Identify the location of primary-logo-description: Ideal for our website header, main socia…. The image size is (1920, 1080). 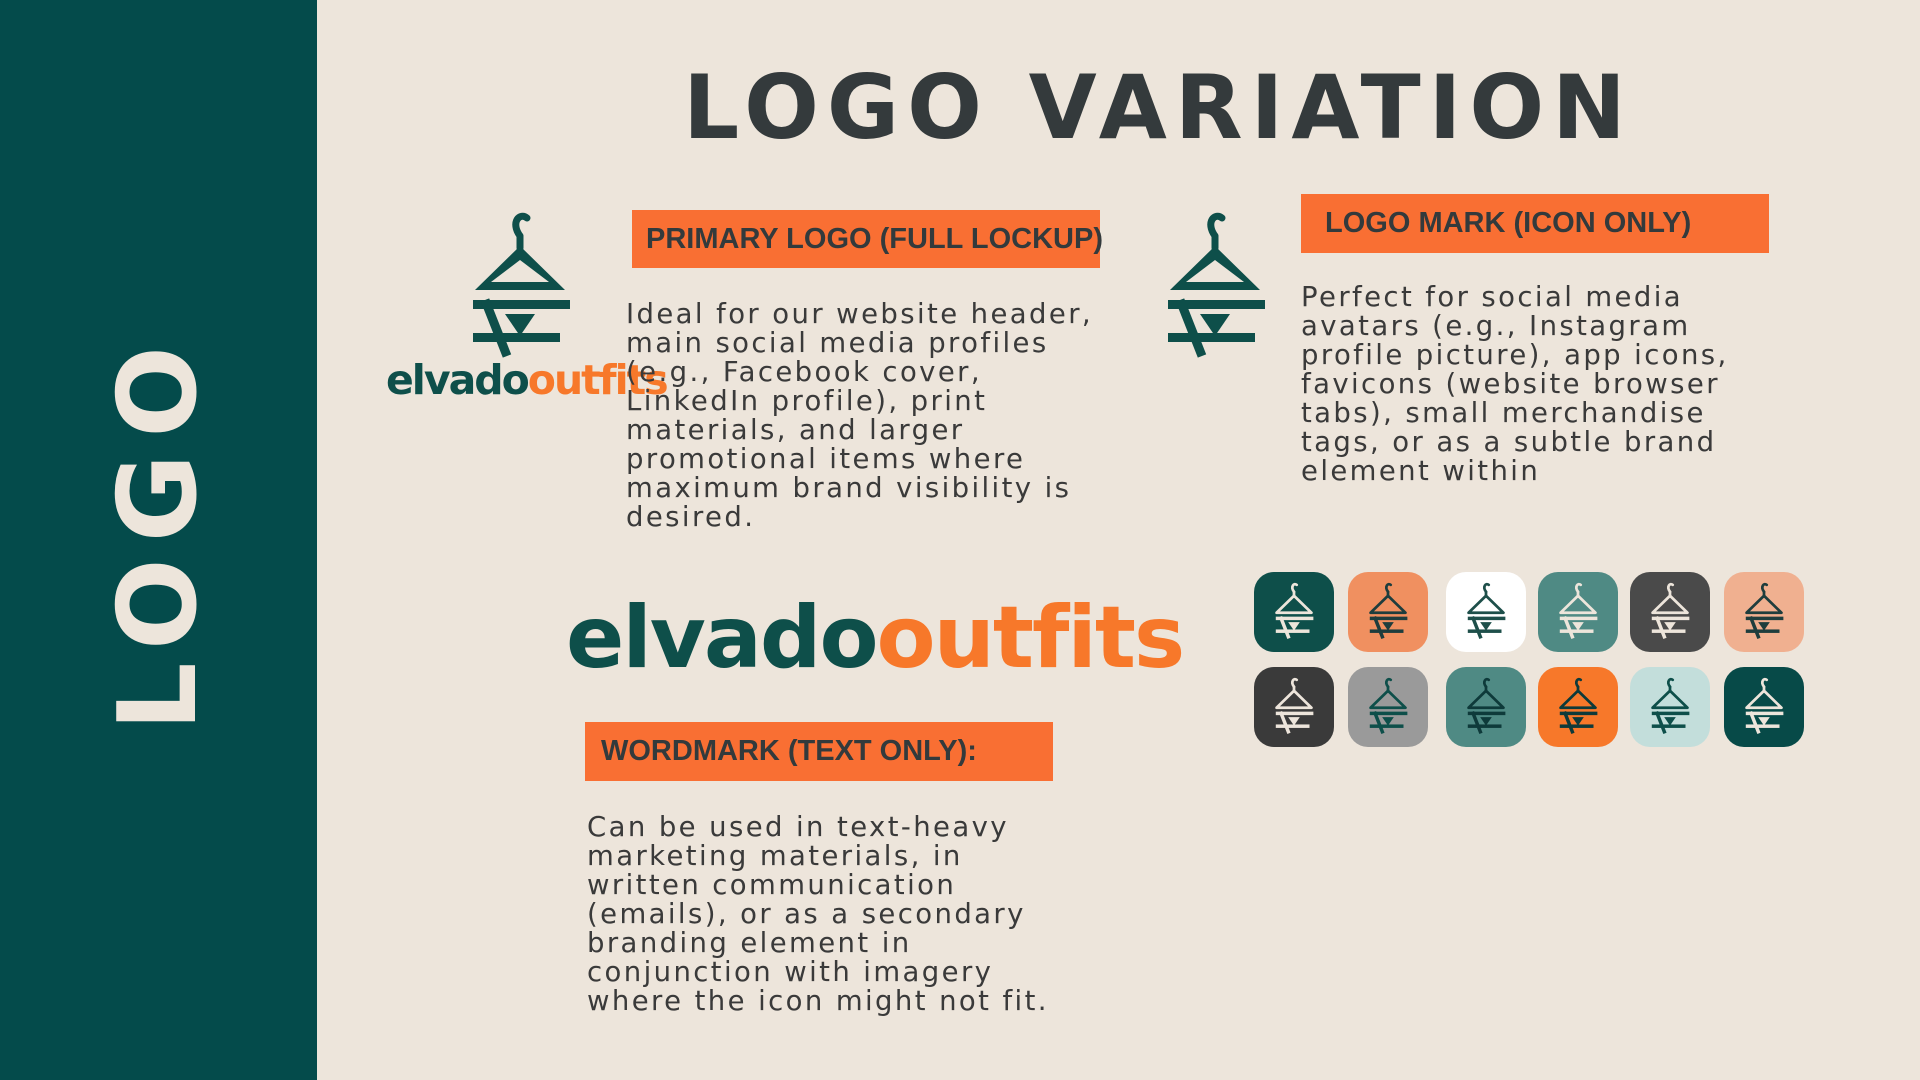
(860, 415).